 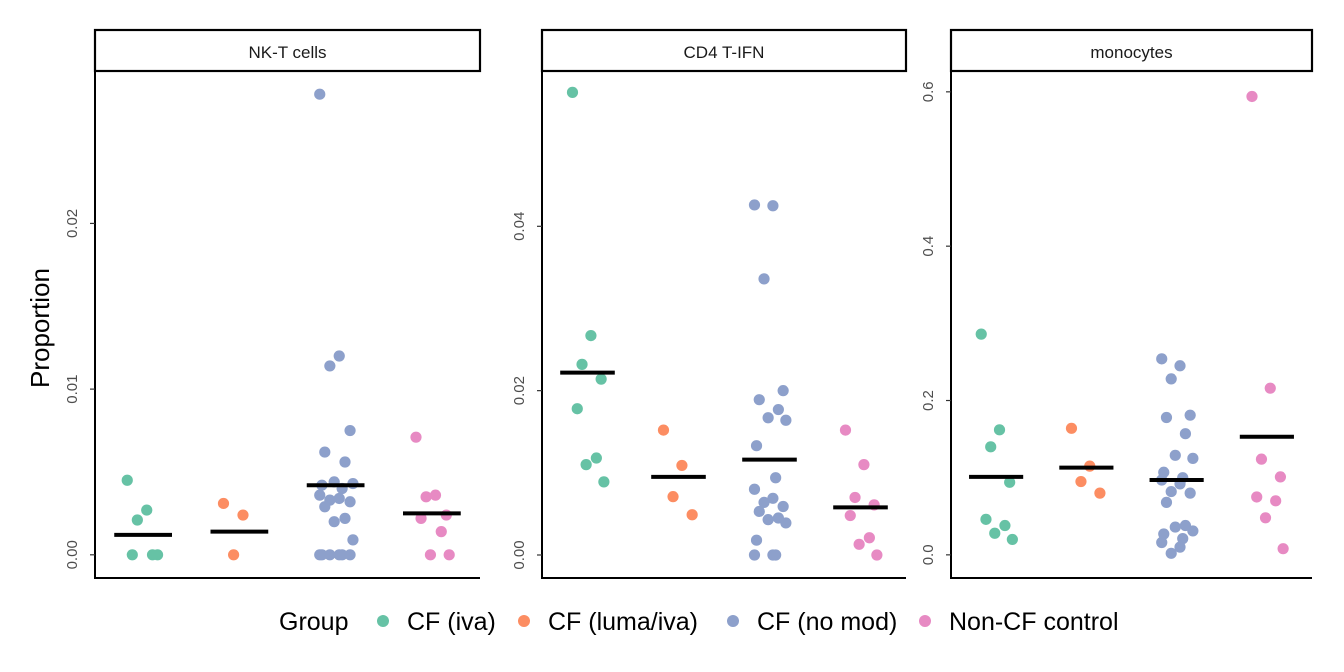 I want to click on facet-strip, so click(x=724, y=50).